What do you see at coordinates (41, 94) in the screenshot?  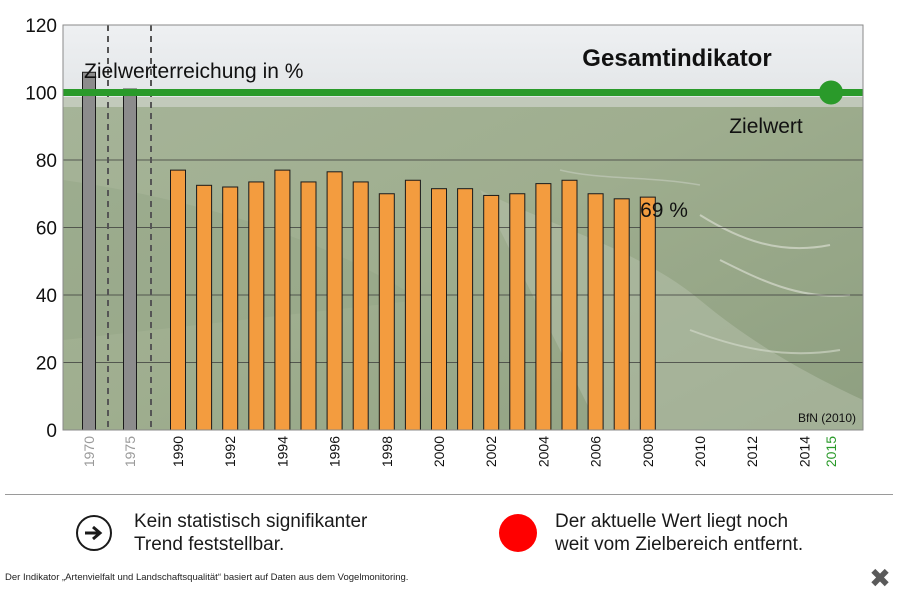 I see `y-tick-label: 100` at bounding box center [41, 94].